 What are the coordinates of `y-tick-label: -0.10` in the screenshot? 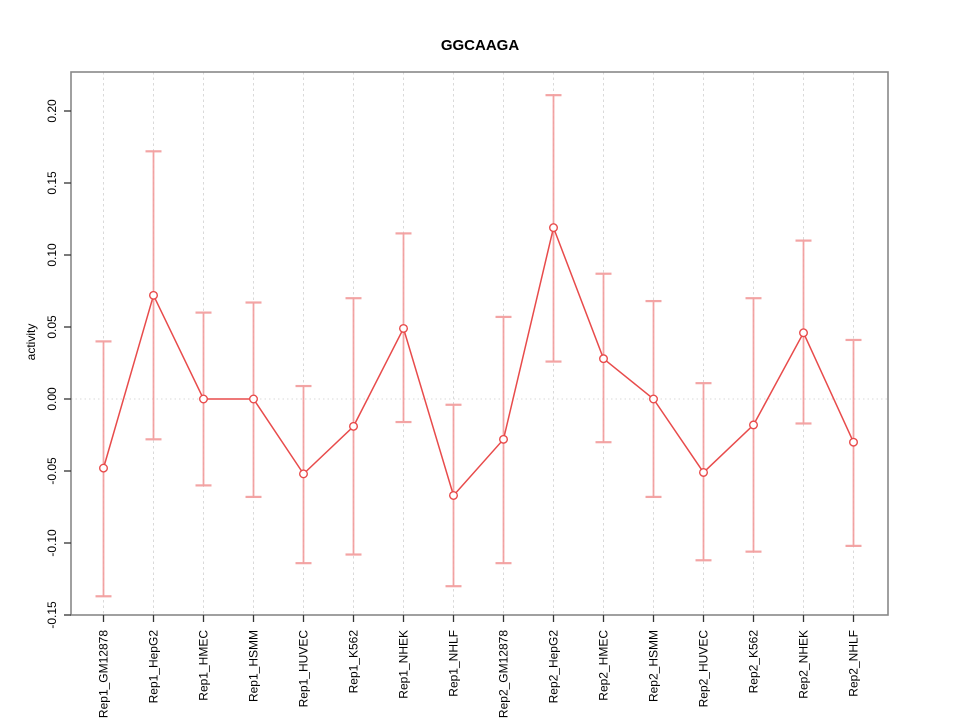 It's located at (52, 543).